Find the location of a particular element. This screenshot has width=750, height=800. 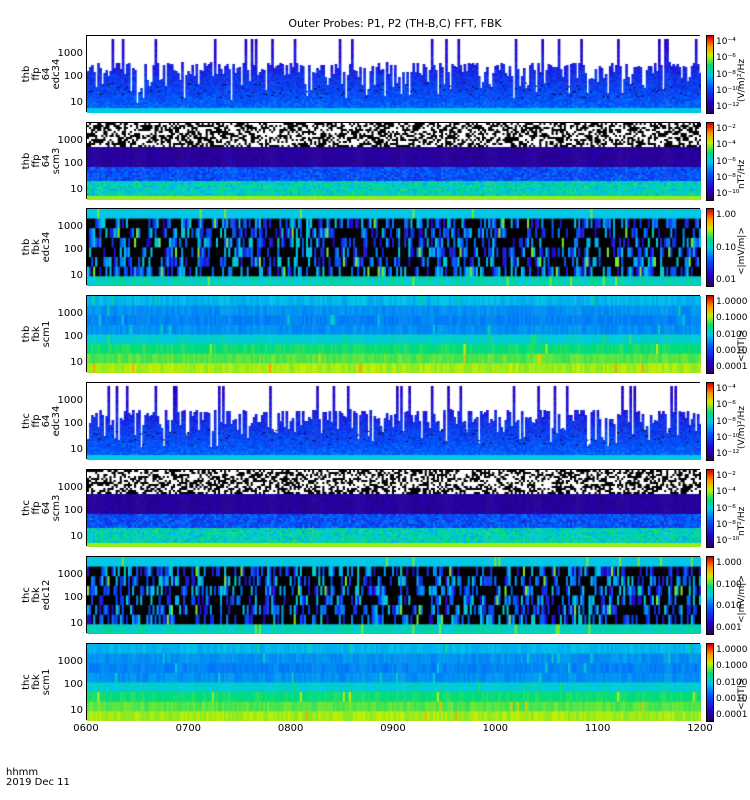

colorbar-tick-label: 0.10 is located at coordinates (726, 247).